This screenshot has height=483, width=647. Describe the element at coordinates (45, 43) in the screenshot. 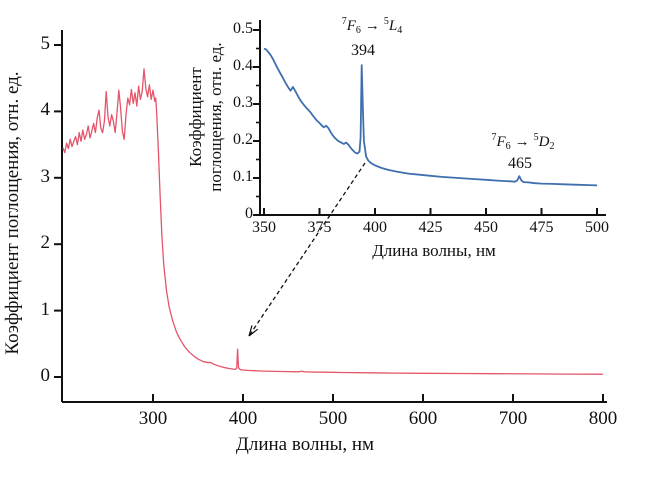

I see `main-y-tick-5: 5` at that location.